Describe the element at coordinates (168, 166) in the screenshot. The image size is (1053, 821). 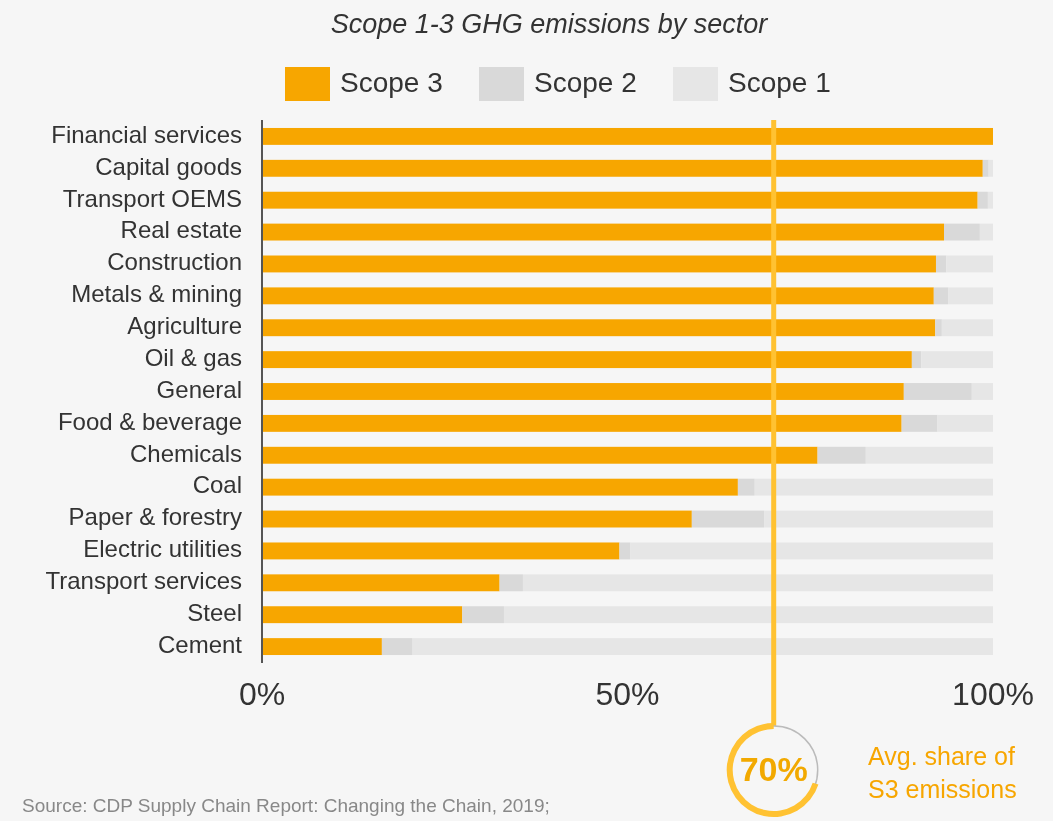
I see `y-tick-label: Capital goods` at that location.